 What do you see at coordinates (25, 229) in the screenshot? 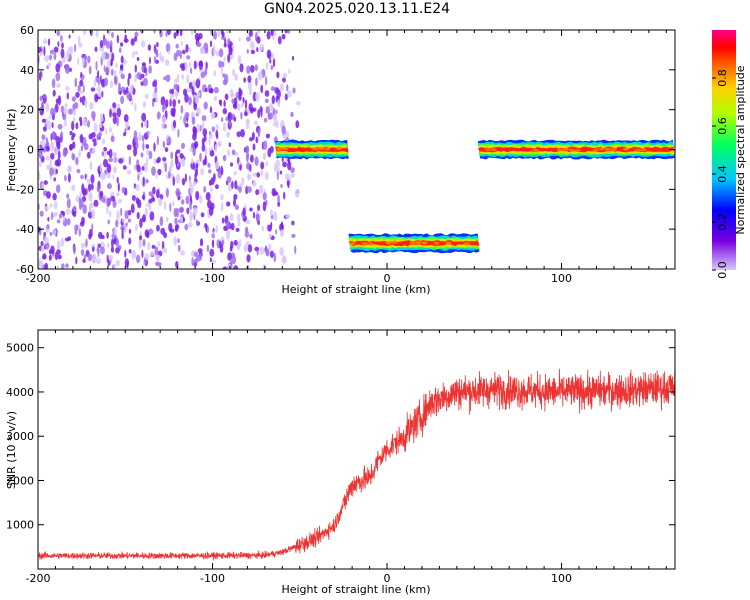
I see `spectrogram-ytick-label: -40` at bounding box center [25, 229].